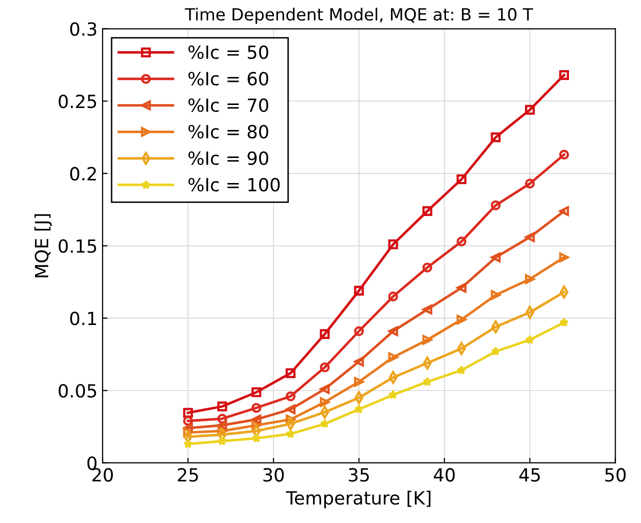  What do you see at coordinates (77, 391) in the screenshot?
I see `y-tick-label: 0.05` at bounding box center [77, 391].